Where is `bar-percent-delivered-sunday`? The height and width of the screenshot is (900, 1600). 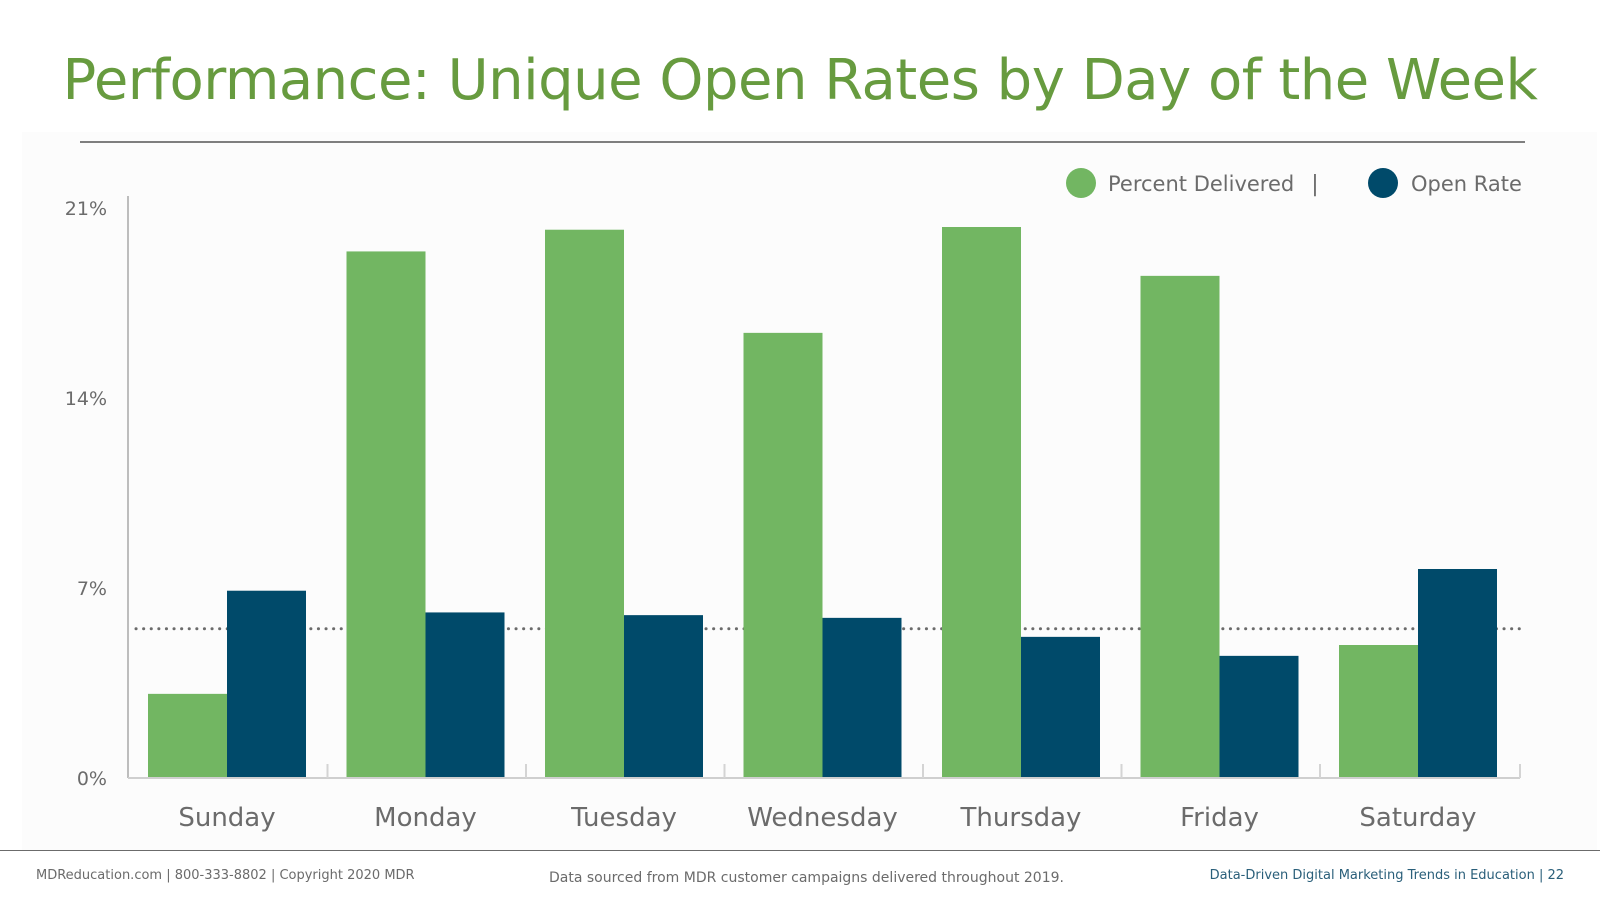 bar-percent-delivered-sunday is located at coordinates (187, 735).